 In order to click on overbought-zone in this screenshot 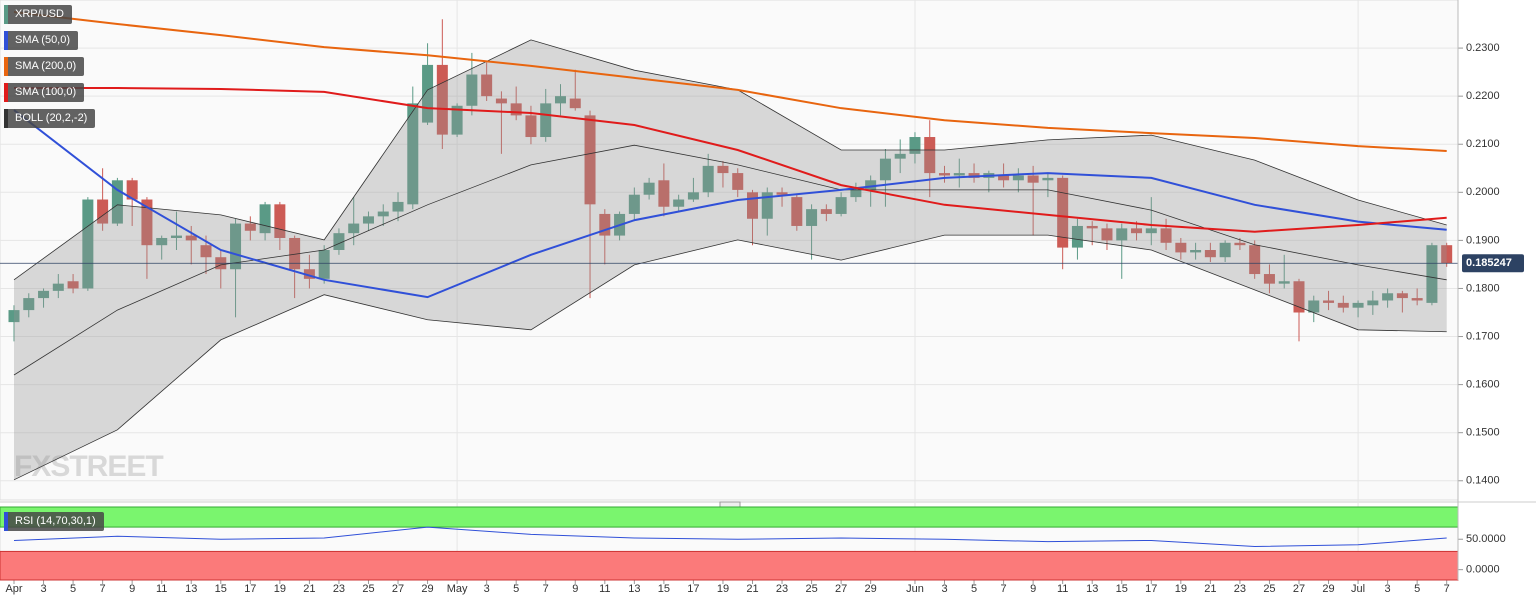, I will do `click(729, 517)`.